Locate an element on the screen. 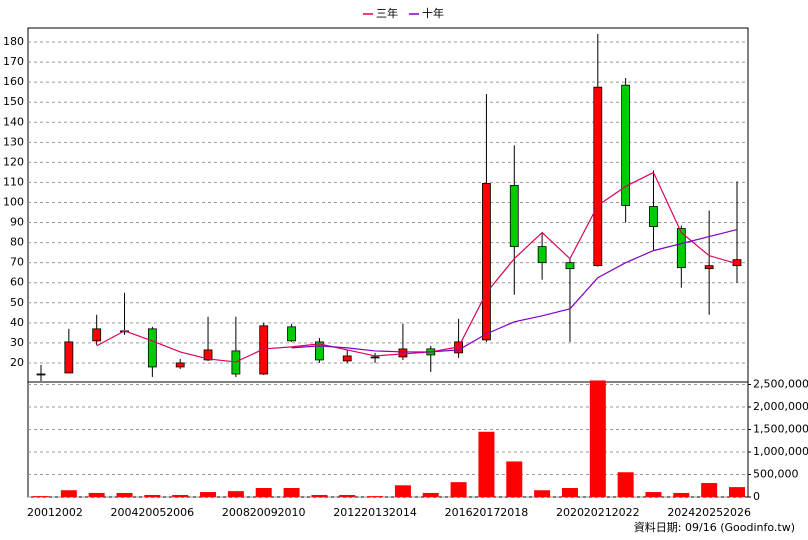  y-tick-label: 160 is located at coordinates (13, 81).